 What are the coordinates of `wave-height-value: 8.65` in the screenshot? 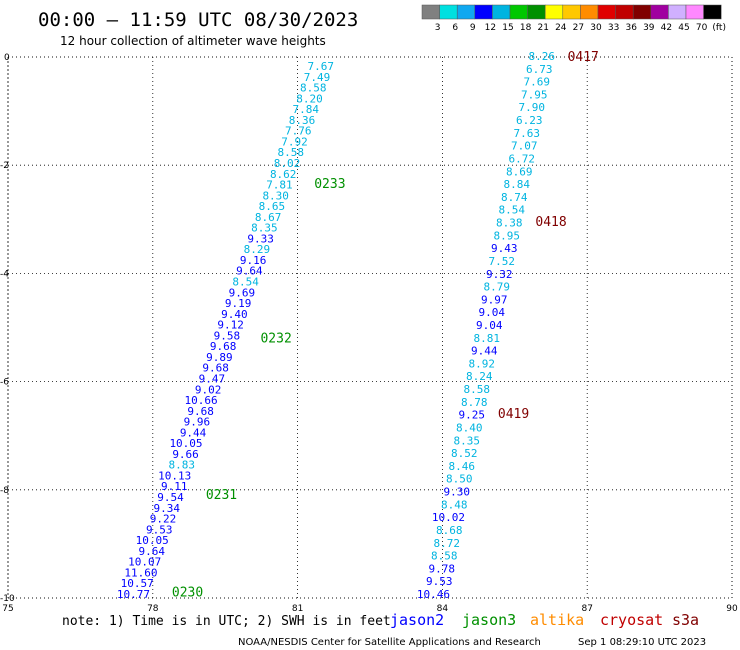 It's located at (272, 206).